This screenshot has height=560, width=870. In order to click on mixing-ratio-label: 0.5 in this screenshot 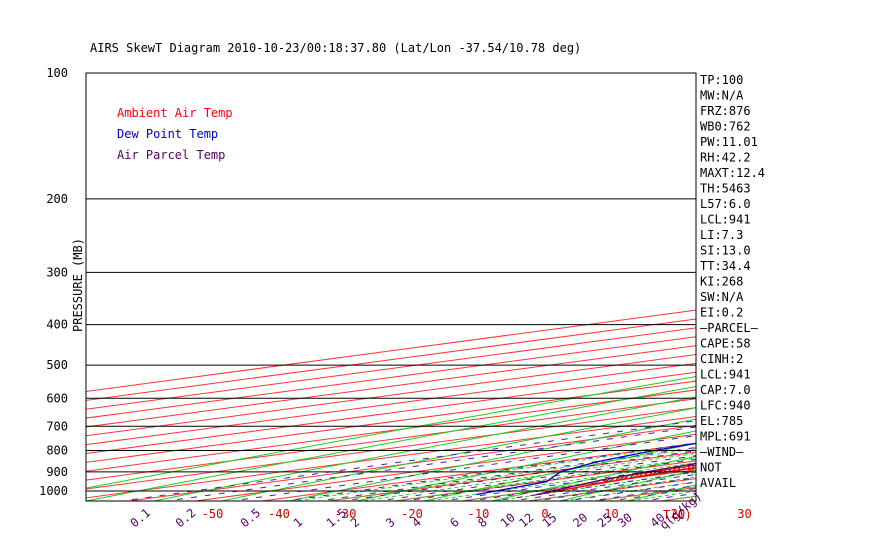, I will do `click(251, 518)`.